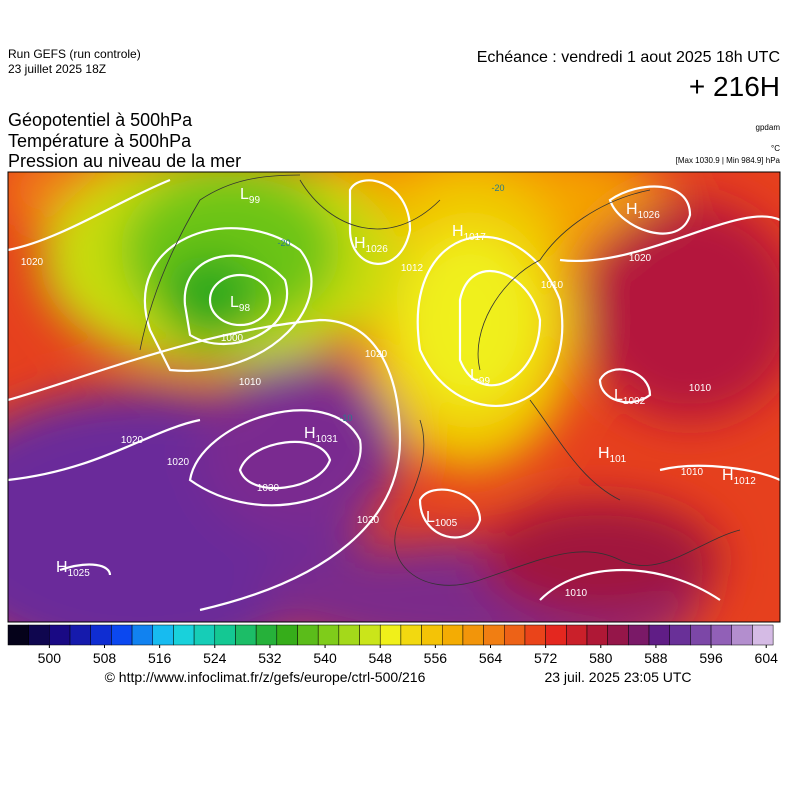  Describe the element at coordinates (436, 658) in the screenshot. I see `colorbar-tick-label: 556` at that location.